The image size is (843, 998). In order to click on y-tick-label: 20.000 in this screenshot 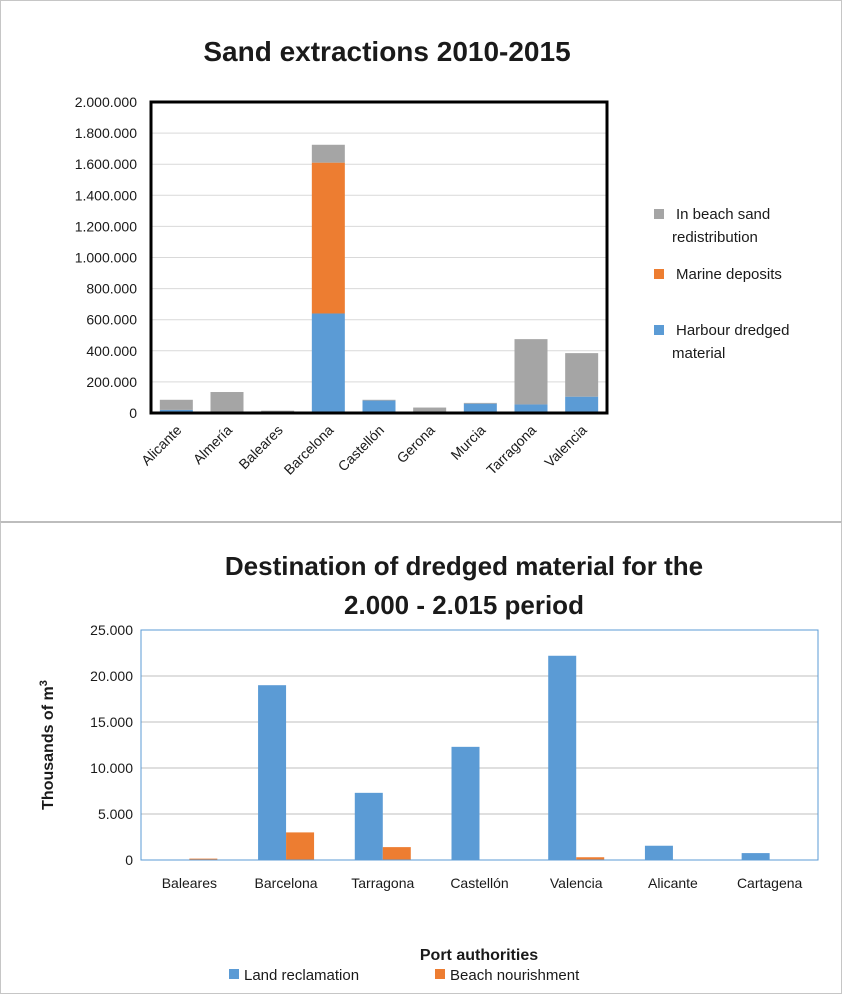, I will do `click(111, 676)`.